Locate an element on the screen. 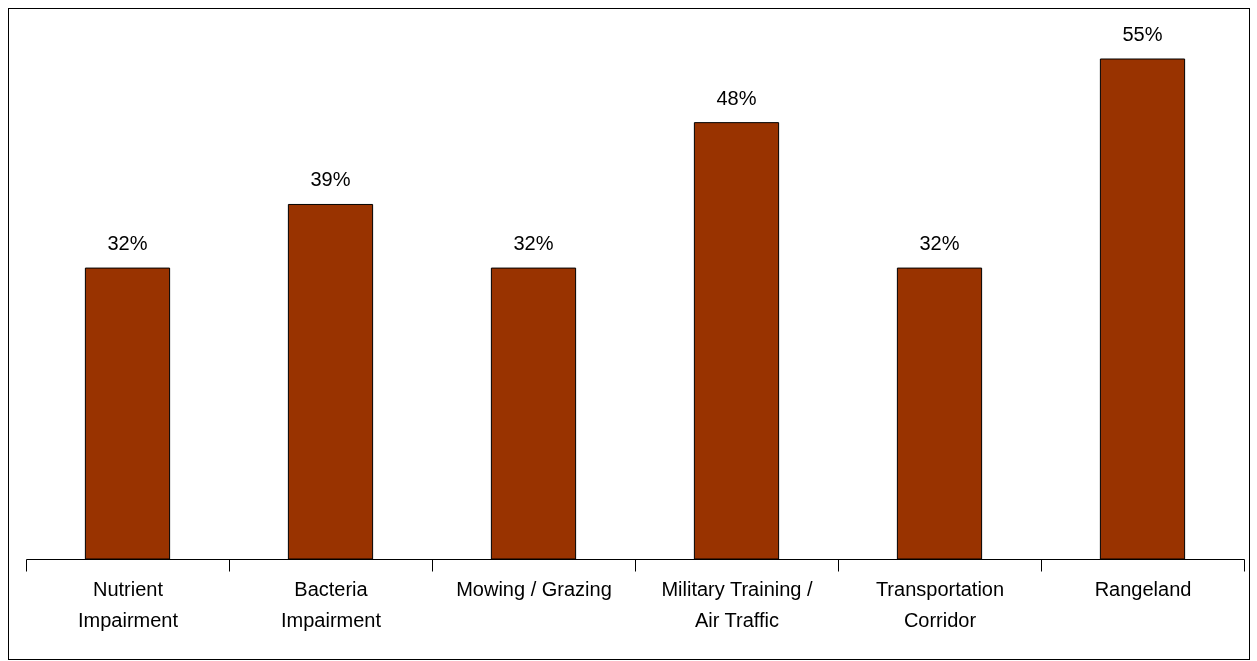  x-tick-label: Bacteria Impairment is located at coordinates (331, 604).